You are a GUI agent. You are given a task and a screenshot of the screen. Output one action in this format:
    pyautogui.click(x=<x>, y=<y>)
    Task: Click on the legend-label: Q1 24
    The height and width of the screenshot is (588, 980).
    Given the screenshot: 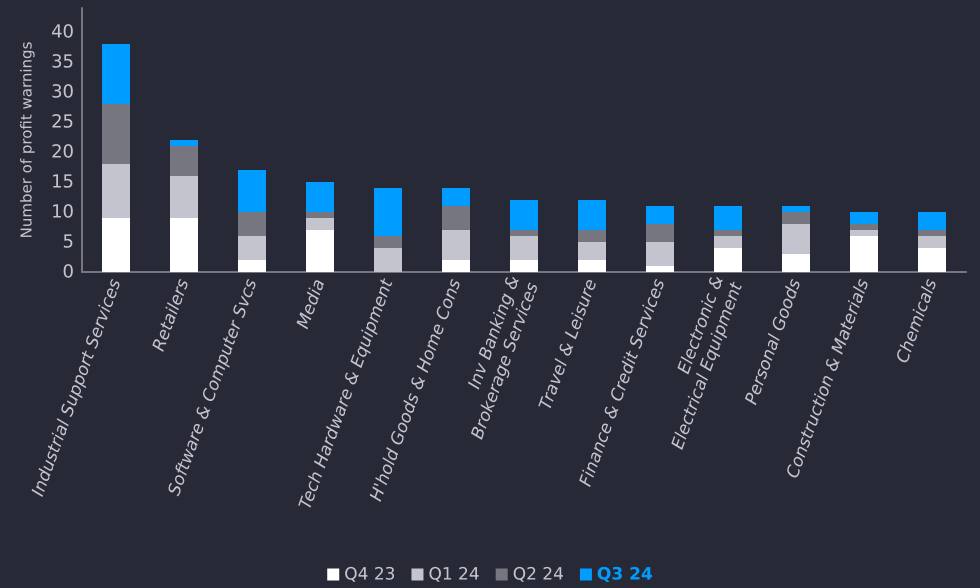 What is the action you would take?
    pyautogui.click(x=454, y=574)
    